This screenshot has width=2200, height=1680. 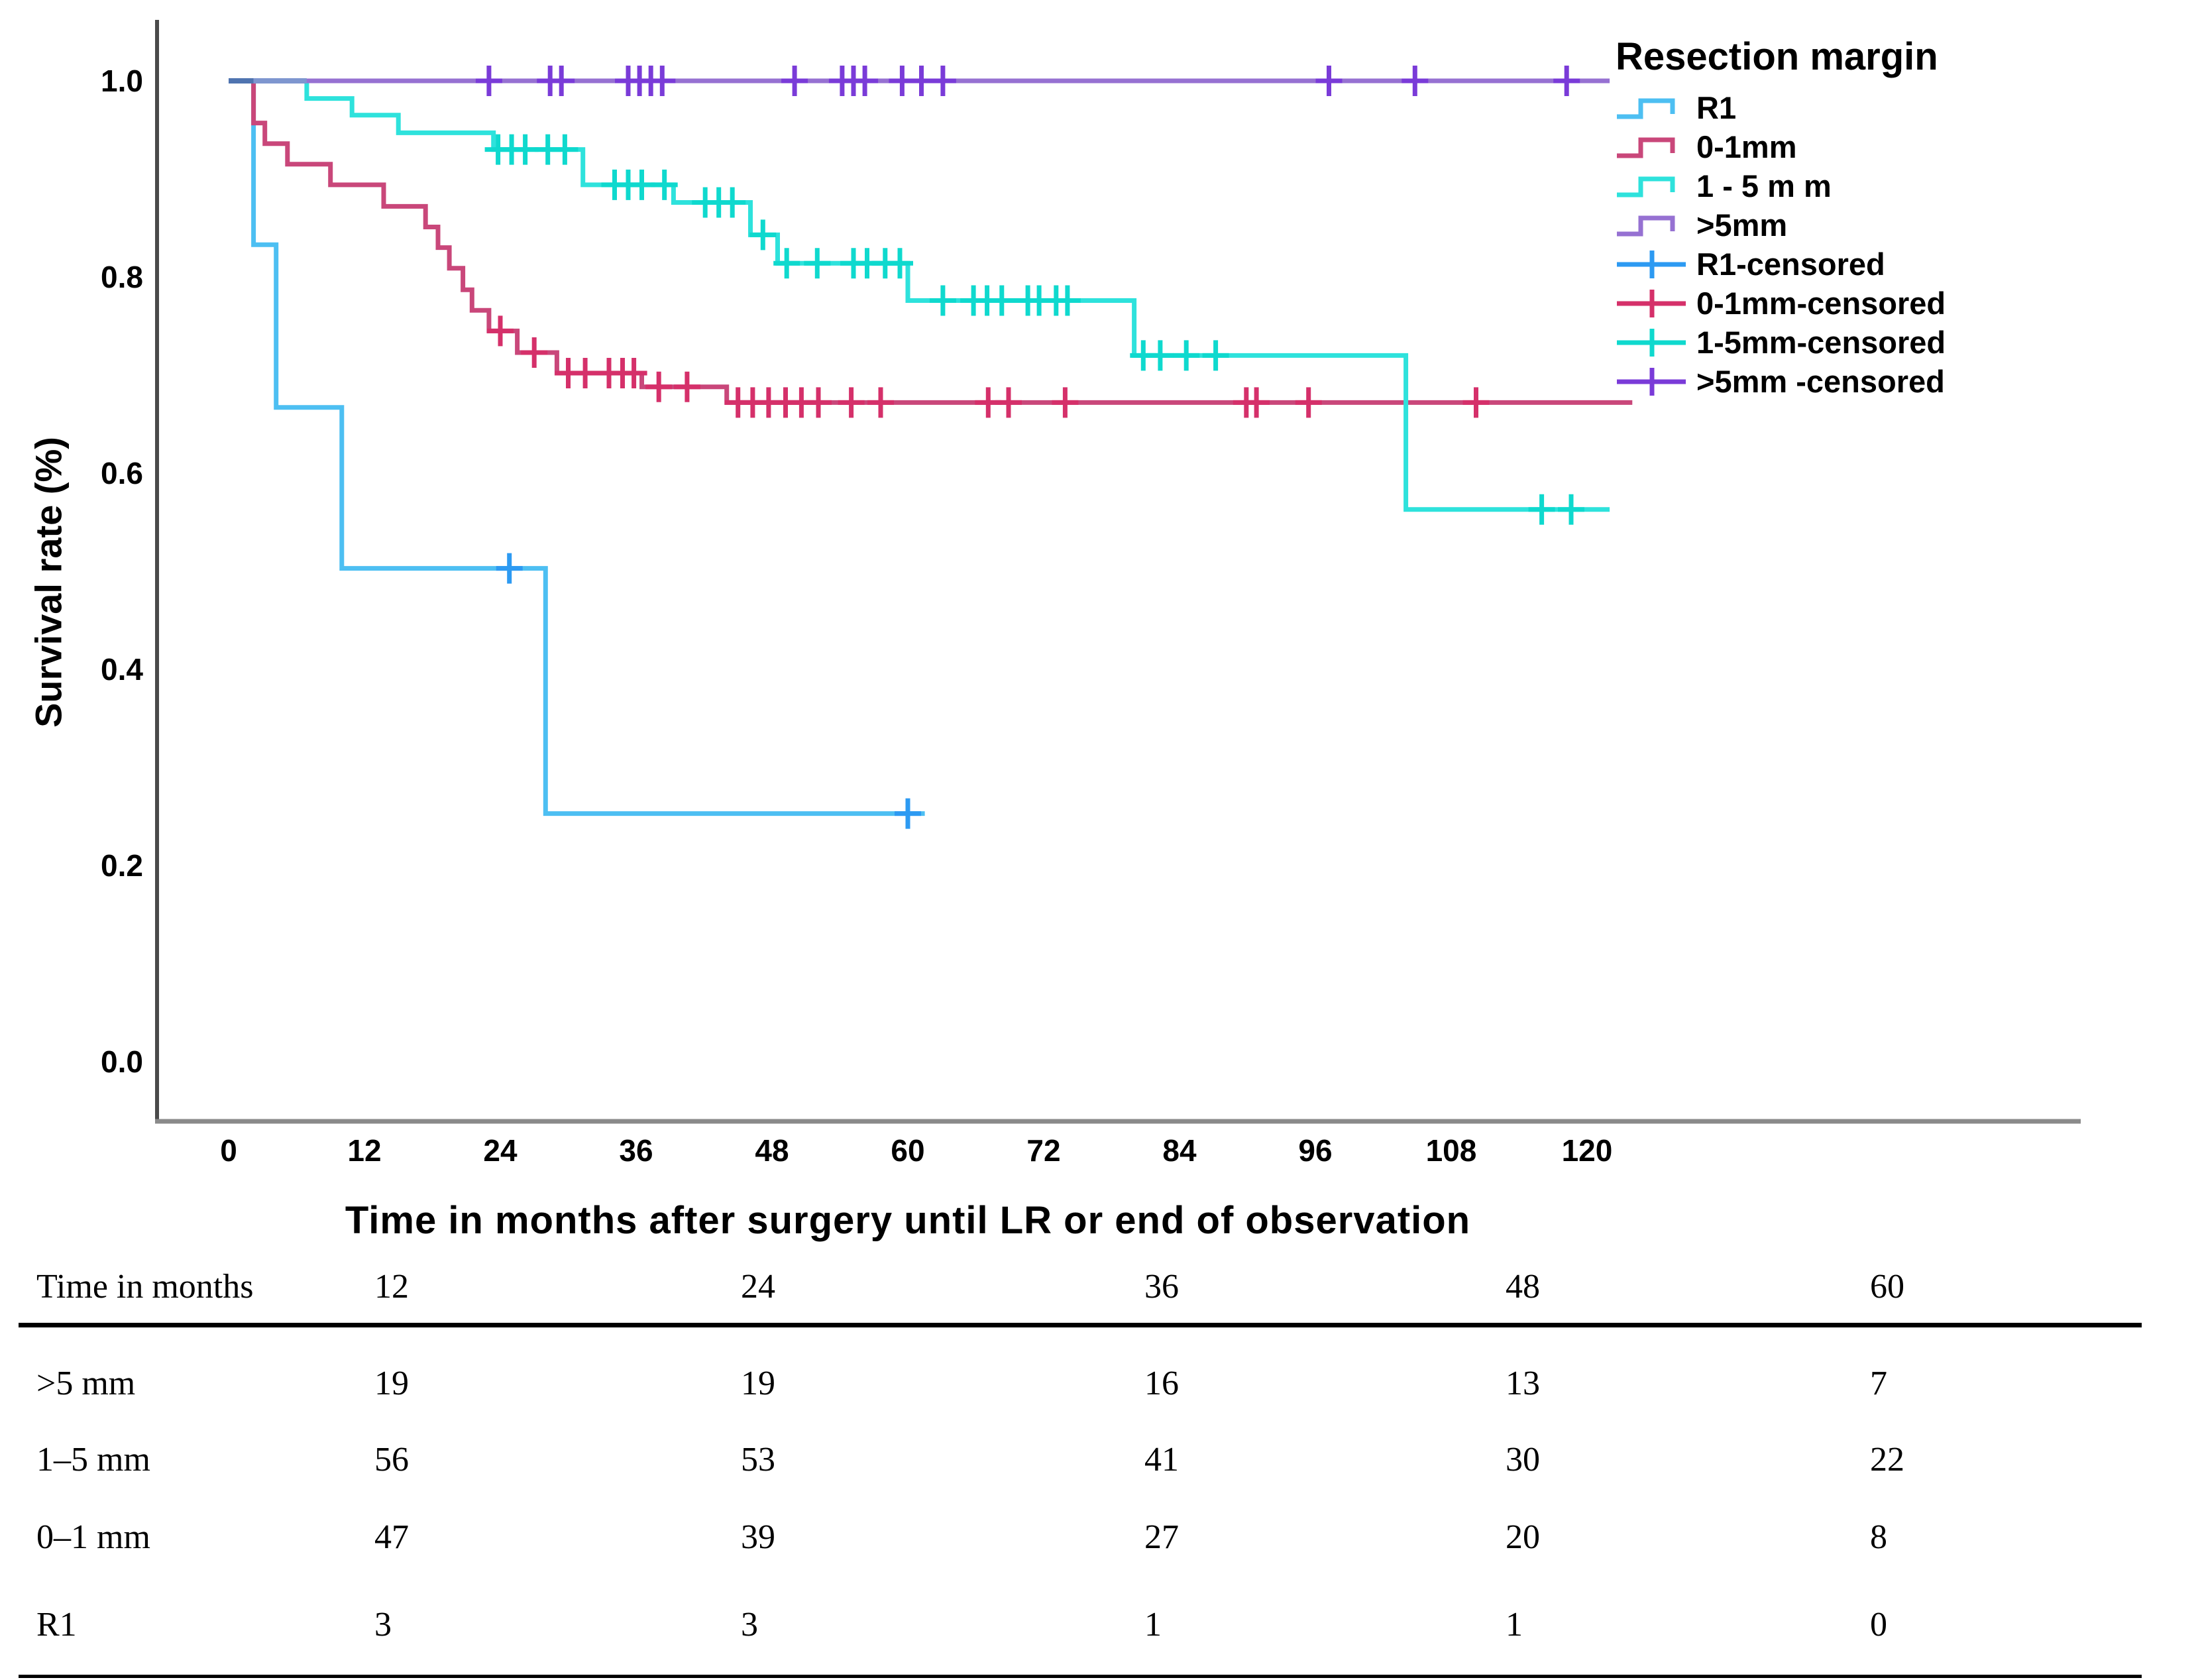 I want to click on risk-cell: 27, so click(x=1161, y=1537).